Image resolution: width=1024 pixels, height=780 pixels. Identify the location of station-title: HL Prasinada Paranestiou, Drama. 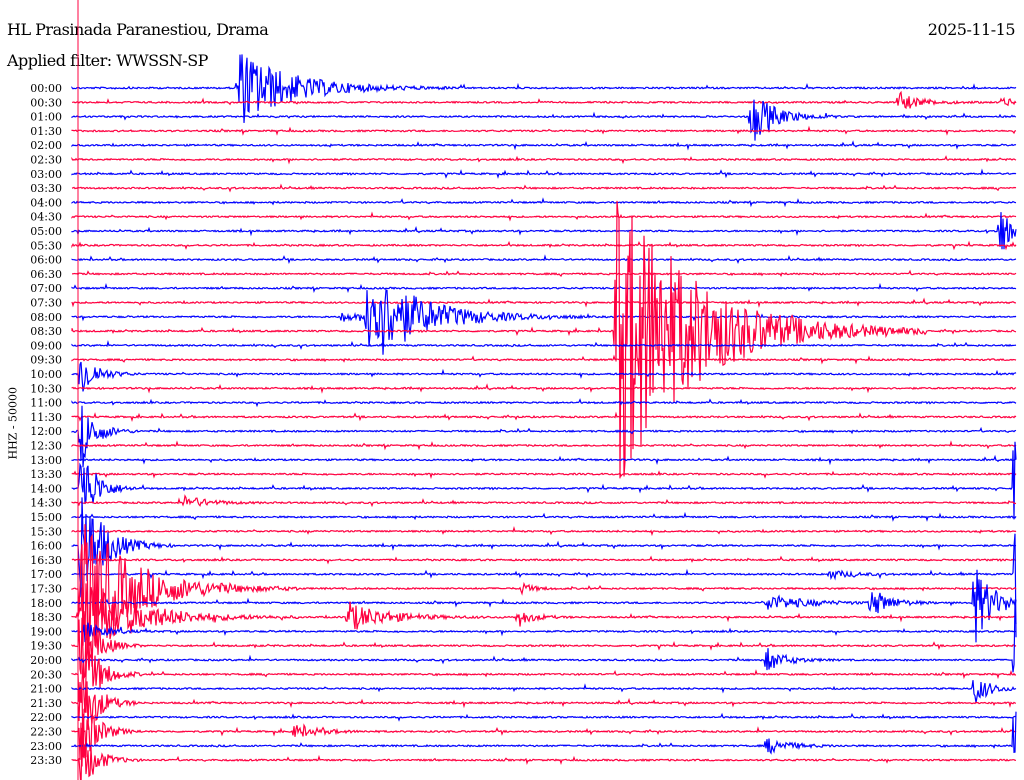
(138, 29).